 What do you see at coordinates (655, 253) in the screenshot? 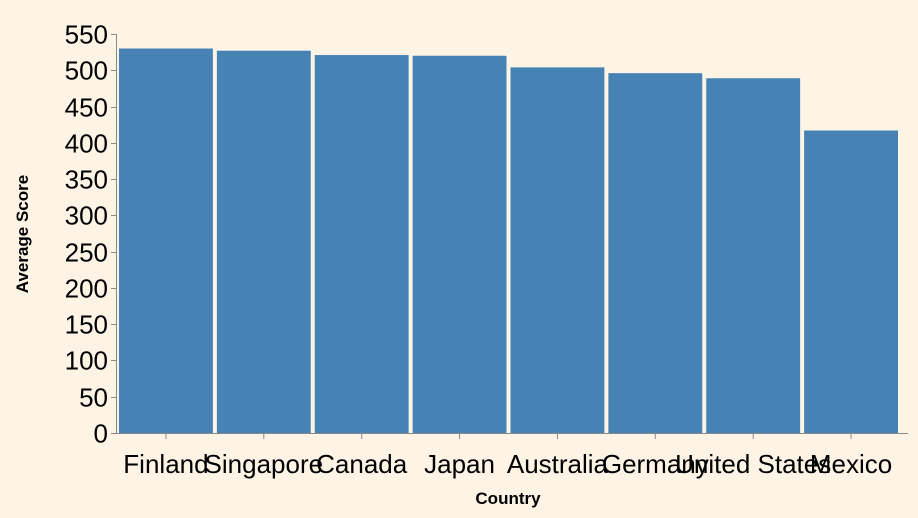
I see `bar-germany` at bounding box center [655, 253].